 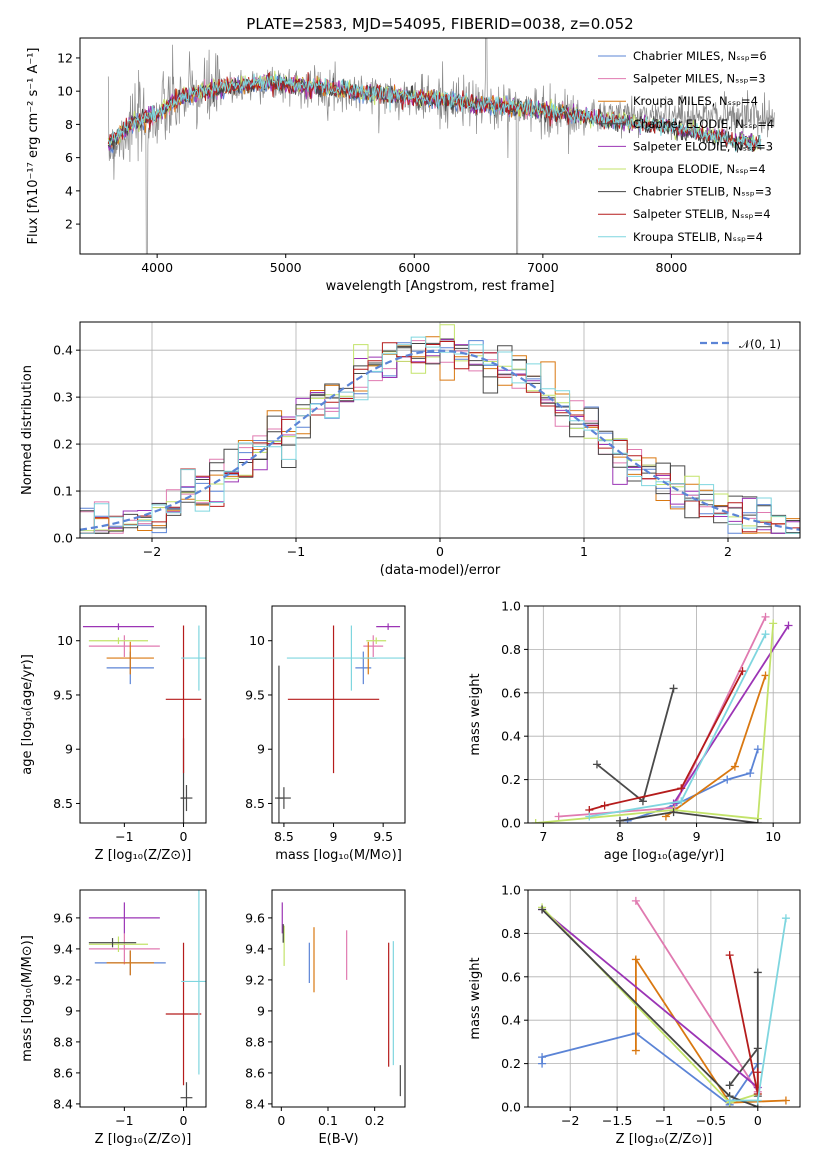 I want to click on x-tick-label: 8000, so click(x=672, y=267).